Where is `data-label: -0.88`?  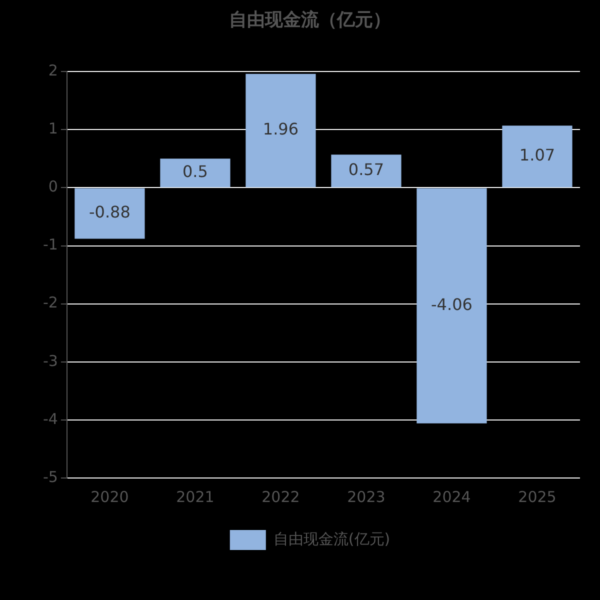
data-label: -0.88 is located at coordinates (109, 212).